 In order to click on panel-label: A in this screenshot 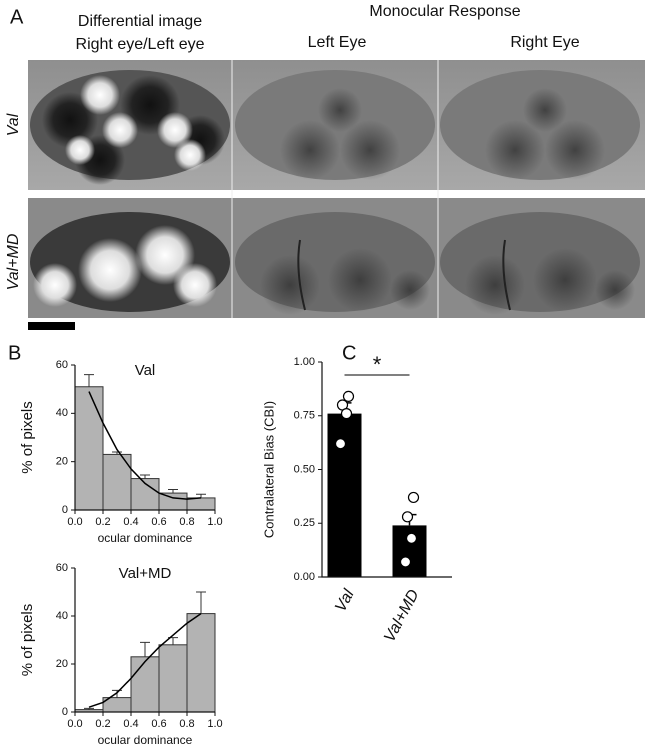, I will do `click(17, 17)`.